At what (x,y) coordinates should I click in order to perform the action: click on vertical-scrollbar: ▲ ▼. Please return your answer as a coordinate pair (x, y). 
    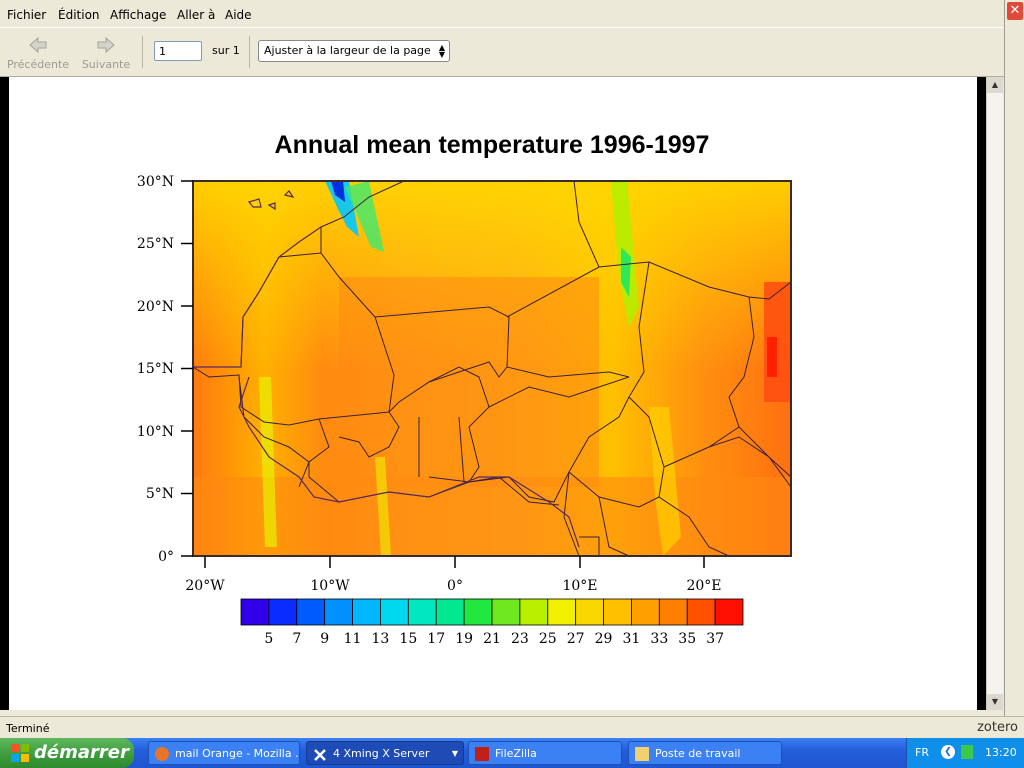
    Looking at the image, I should click on (994, 393).